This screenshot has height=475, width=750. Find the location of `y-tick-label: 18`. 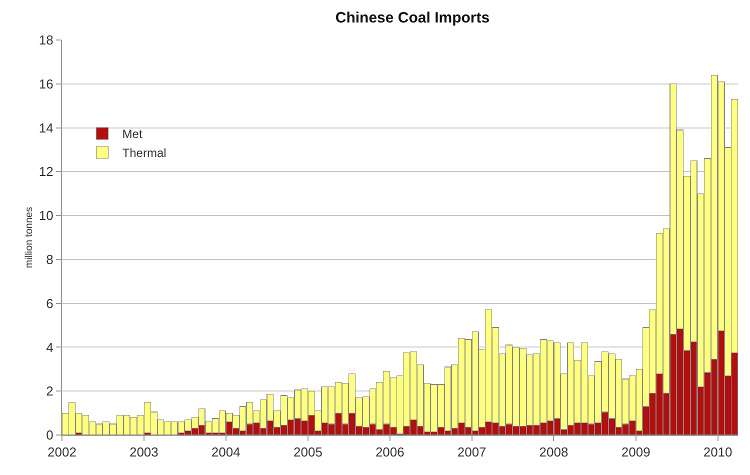

y-tick-label: 18 is located at coordinates (46, 40).